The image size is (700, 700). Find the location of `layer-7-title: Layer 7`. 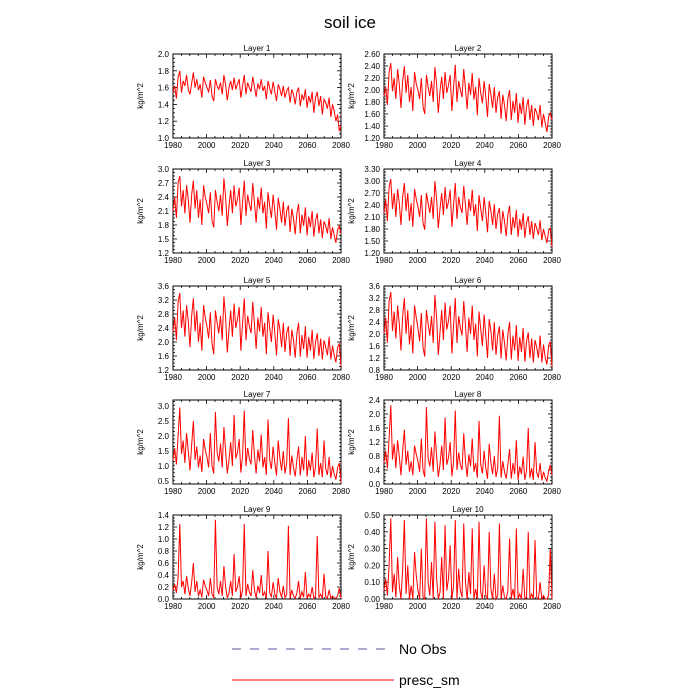

layer-7-title: Layer 7 is located at coordinates (257, 394).